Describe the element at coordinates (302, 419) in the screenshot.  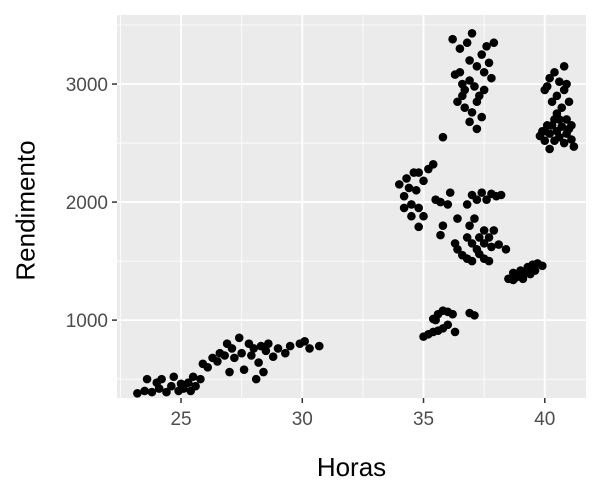
I see `x-tick-label: 30` at that location.